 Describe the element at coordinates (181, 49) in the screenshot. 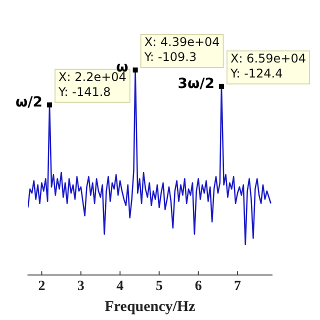

I see `annotation: X: 4.39e+04 Y: -109.3` at that location.